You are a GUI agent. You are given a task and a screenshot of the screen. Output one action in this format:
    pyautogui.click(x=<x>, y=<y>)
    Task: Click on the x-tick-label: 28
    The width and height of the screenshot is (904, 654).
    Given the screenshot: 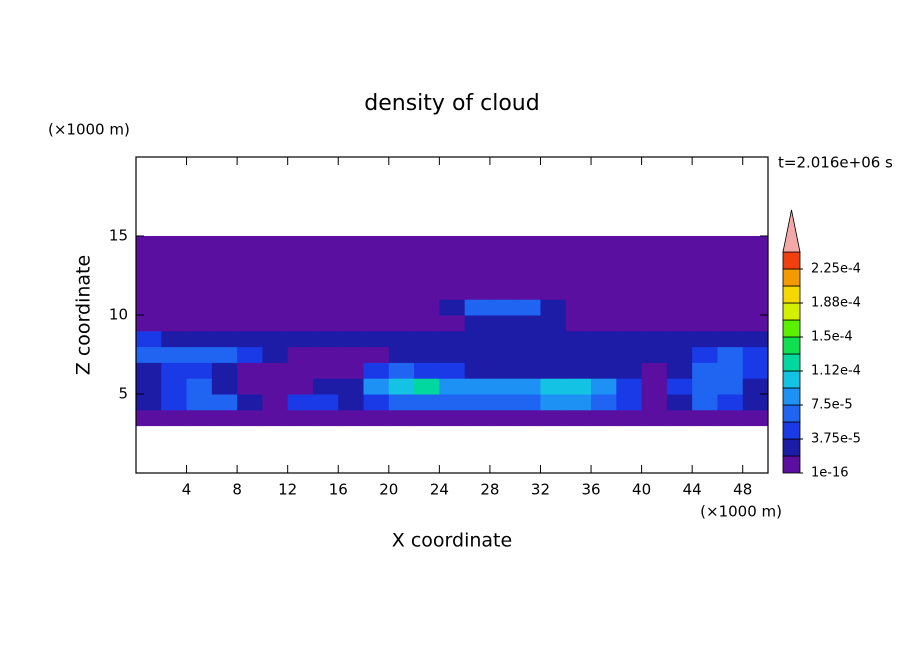 What is the action you would take?
    pyautogui.click(x=489, y=490)
    